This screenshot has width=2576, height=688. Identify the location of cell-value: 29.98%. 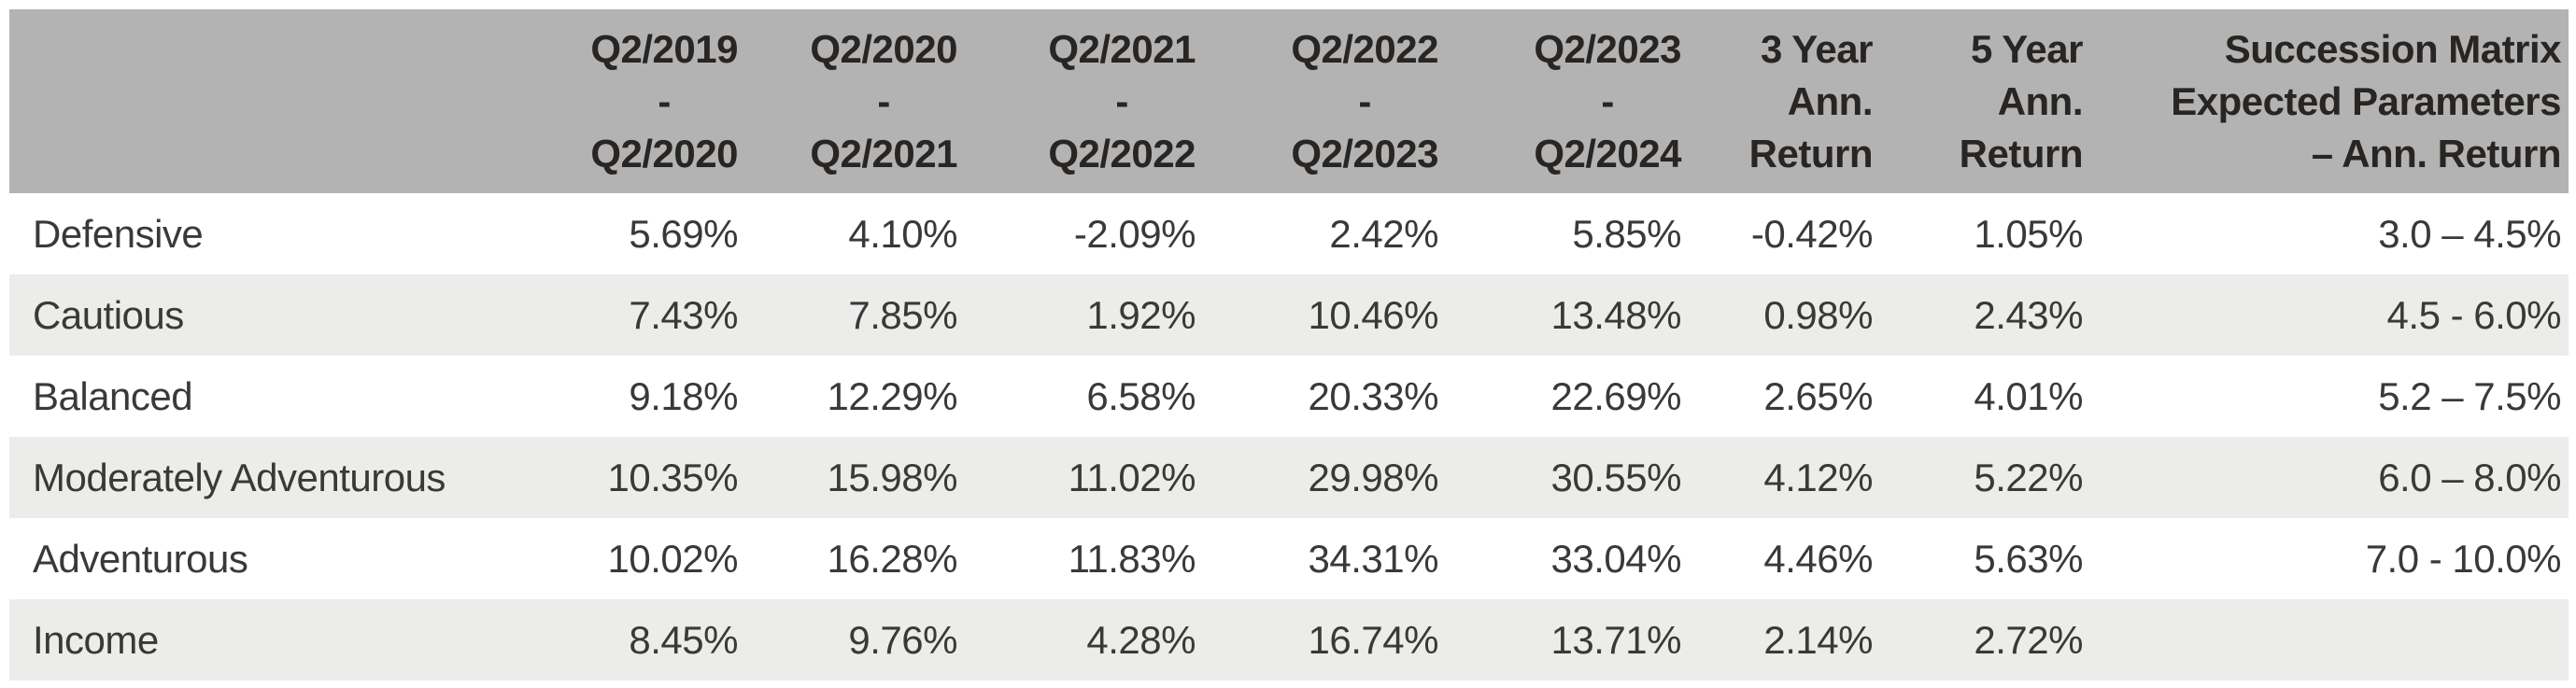
(1373, 477).